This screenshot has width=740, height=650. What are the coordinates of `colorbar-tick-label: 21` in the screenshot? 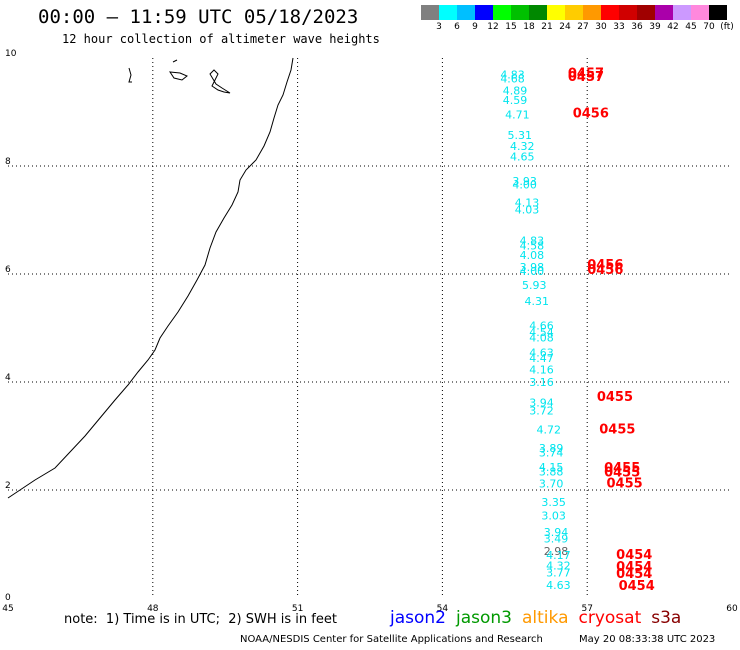 It's located at (547, 27).